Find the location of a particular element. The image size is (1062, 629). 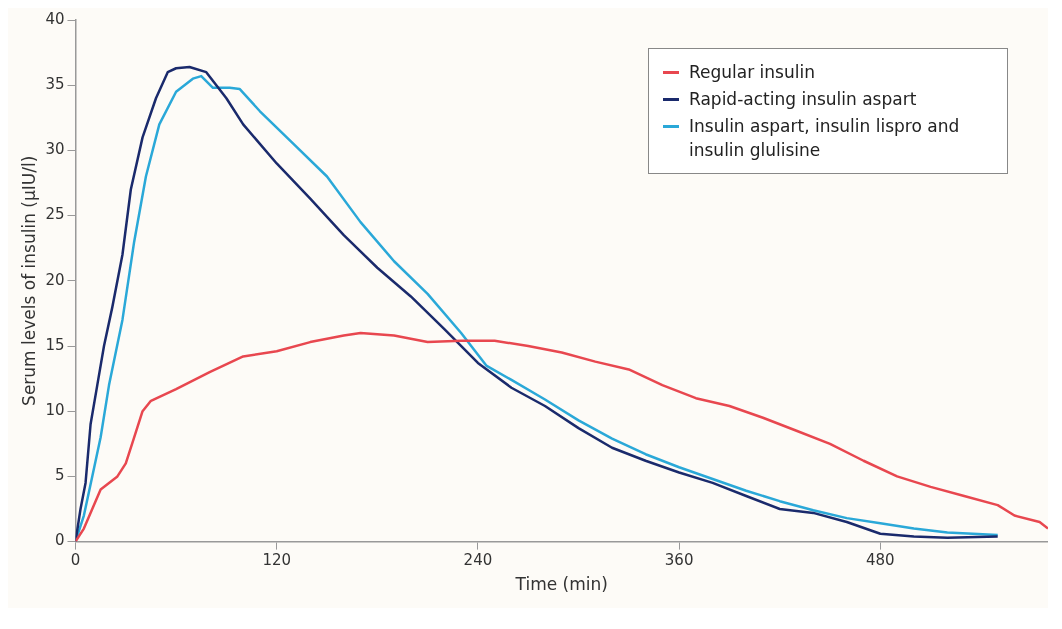

y-tick-label: 10 is located at coordinates (55, 410).